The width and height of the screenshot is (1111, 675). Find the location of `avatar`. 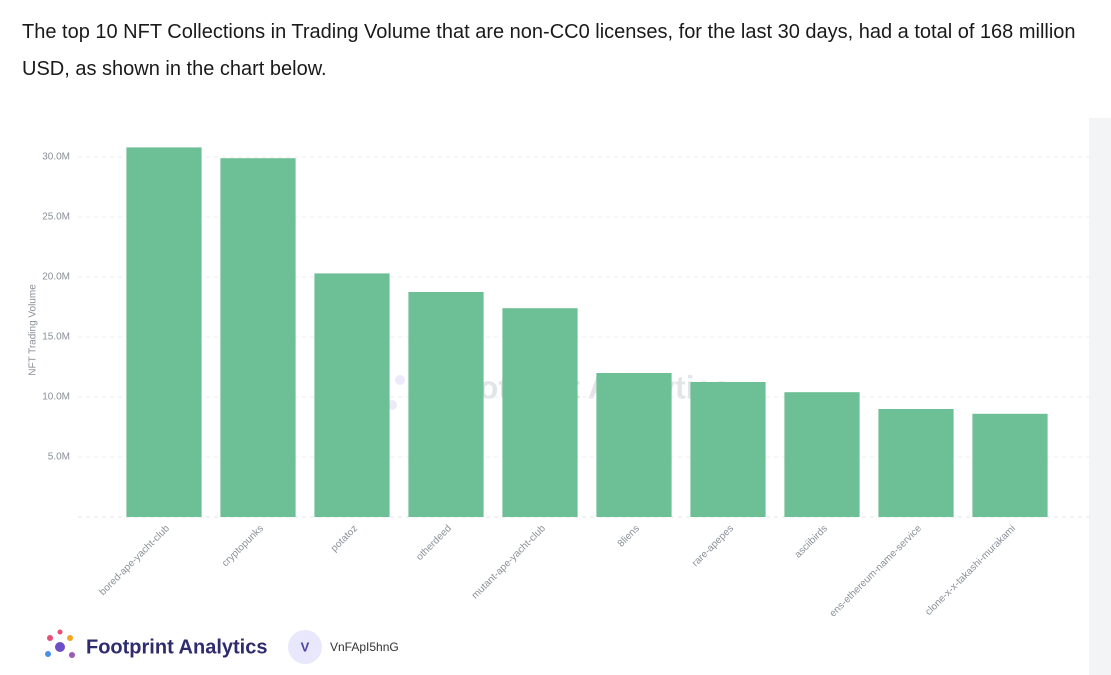

avatar is located at coordinates (305, 647).